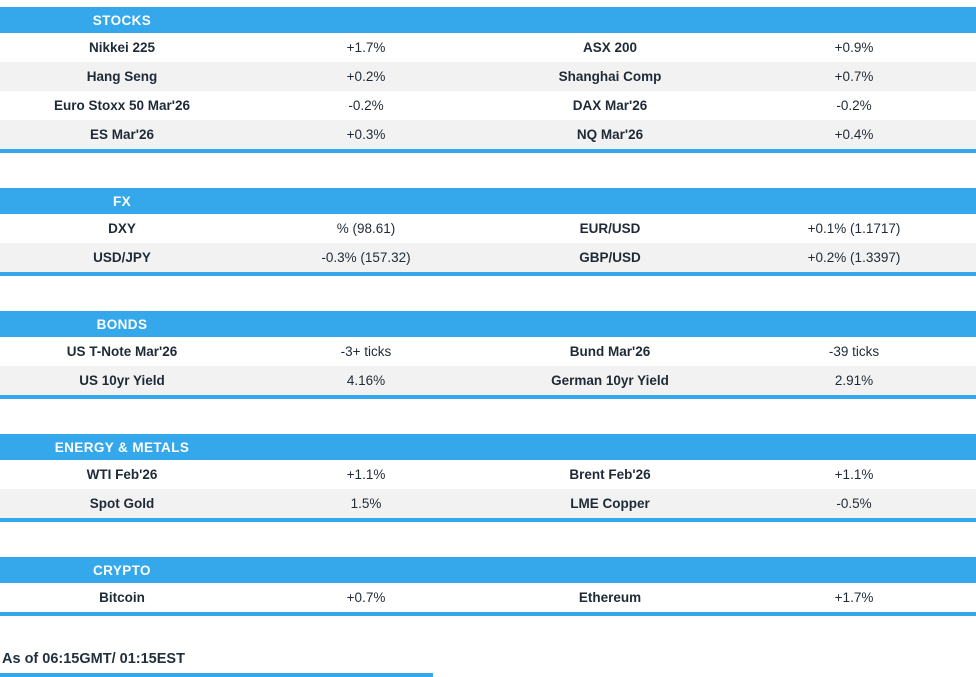 Image resolution: width=976 pixels, height=677 pixels. What do you see at coordinates (488, 134) in the screenshot?
I see `table-row: ES Mar'26 +0.3% NQ Mar'26 +0.4%` at bounding box center [488, 134].